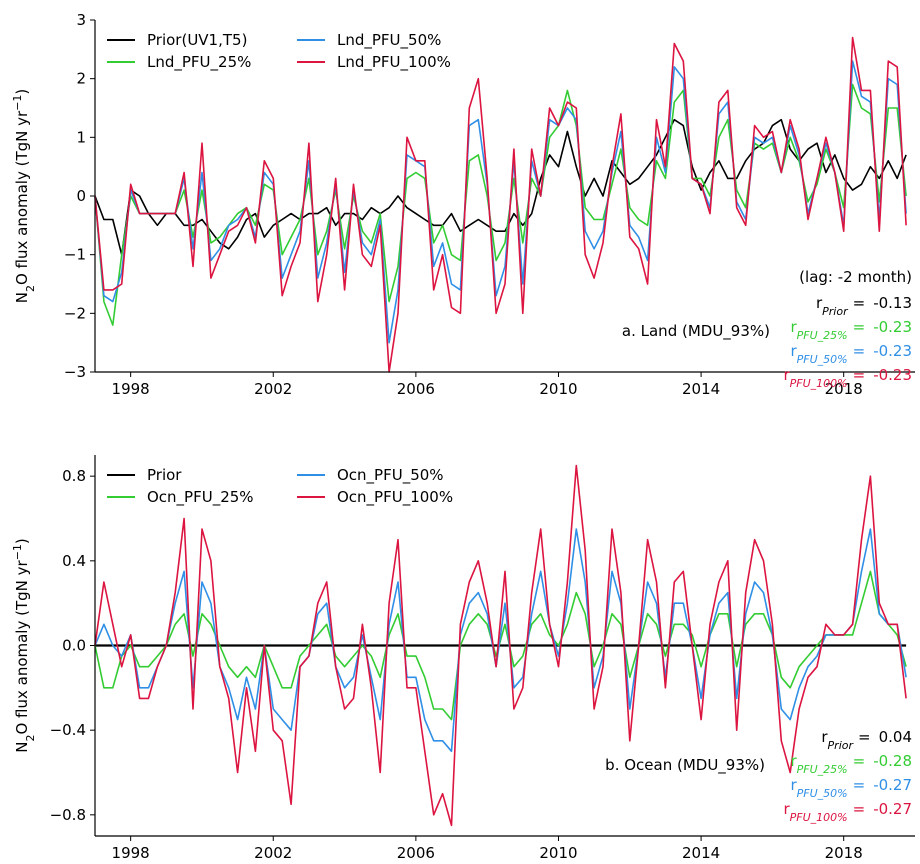 Image resolution: width=920 pixels, height=864 pixels. What do you see at coordinates (851, 330) in the screenshot?
I see `correlation-label: rPFU_25% = -0.23` at bounding box center [851, 330].